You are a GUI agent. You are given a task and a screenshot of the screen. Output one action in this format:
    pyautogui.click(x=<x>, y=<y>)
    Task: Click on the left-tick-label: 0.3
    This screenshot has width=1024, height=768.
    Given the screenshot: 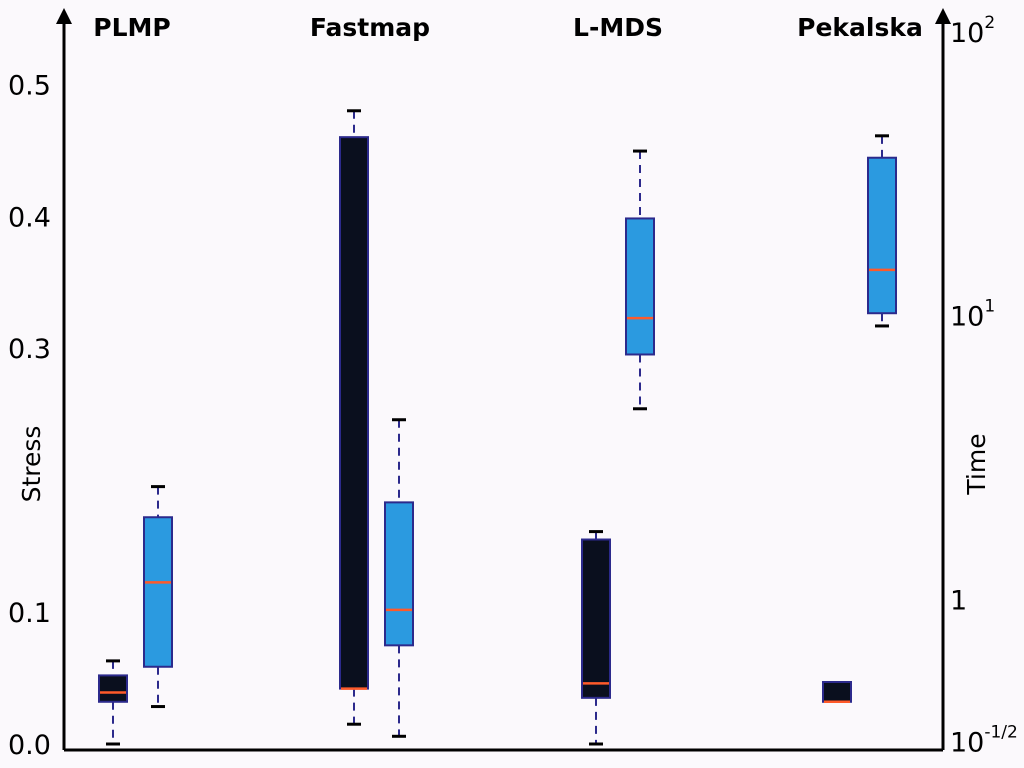 What is the action you would take?
    pyautogui.click(x=29, y=349)
    